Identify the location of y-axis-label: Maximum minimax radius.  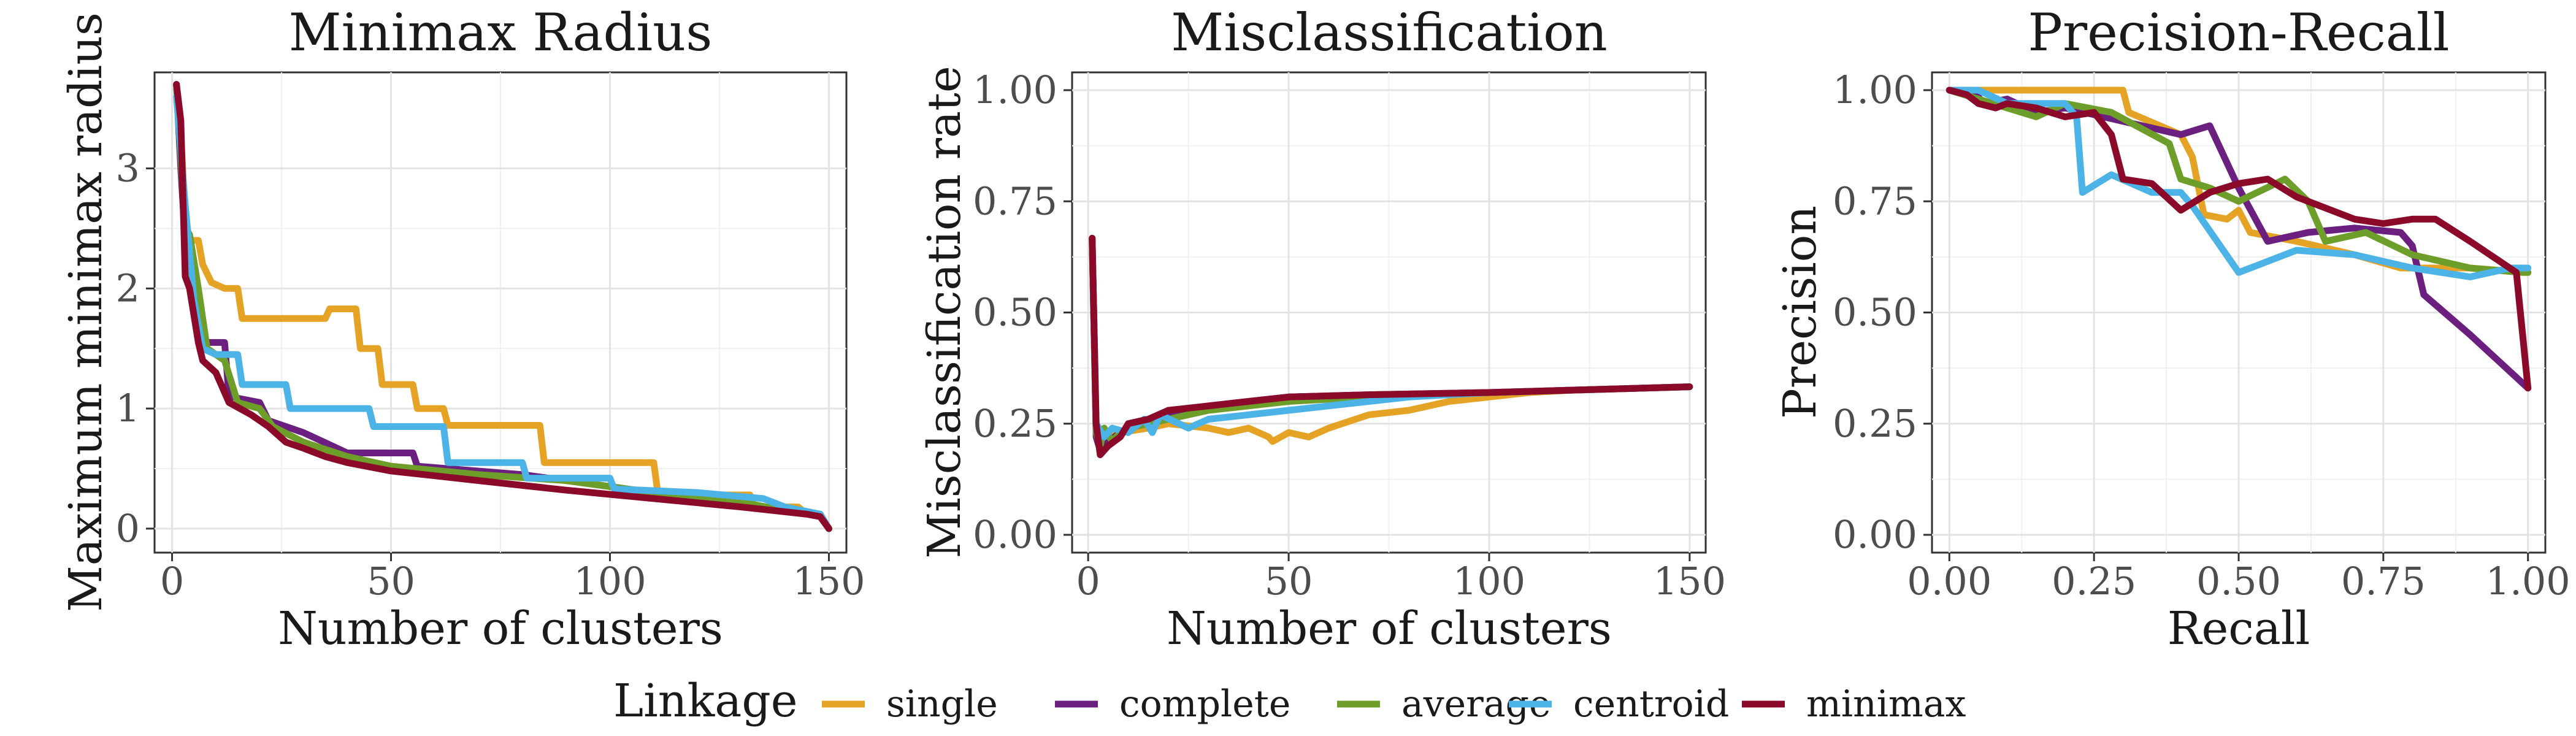
(85, 312).